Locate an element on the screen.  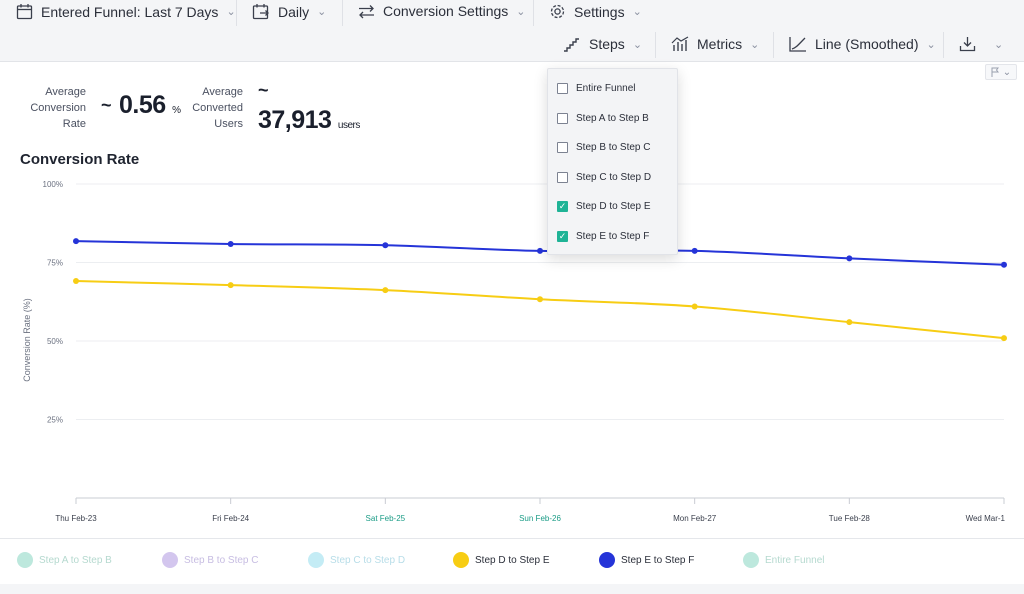
avg-converted-users-value: 37,913 users is located at coordinates (309, 120).